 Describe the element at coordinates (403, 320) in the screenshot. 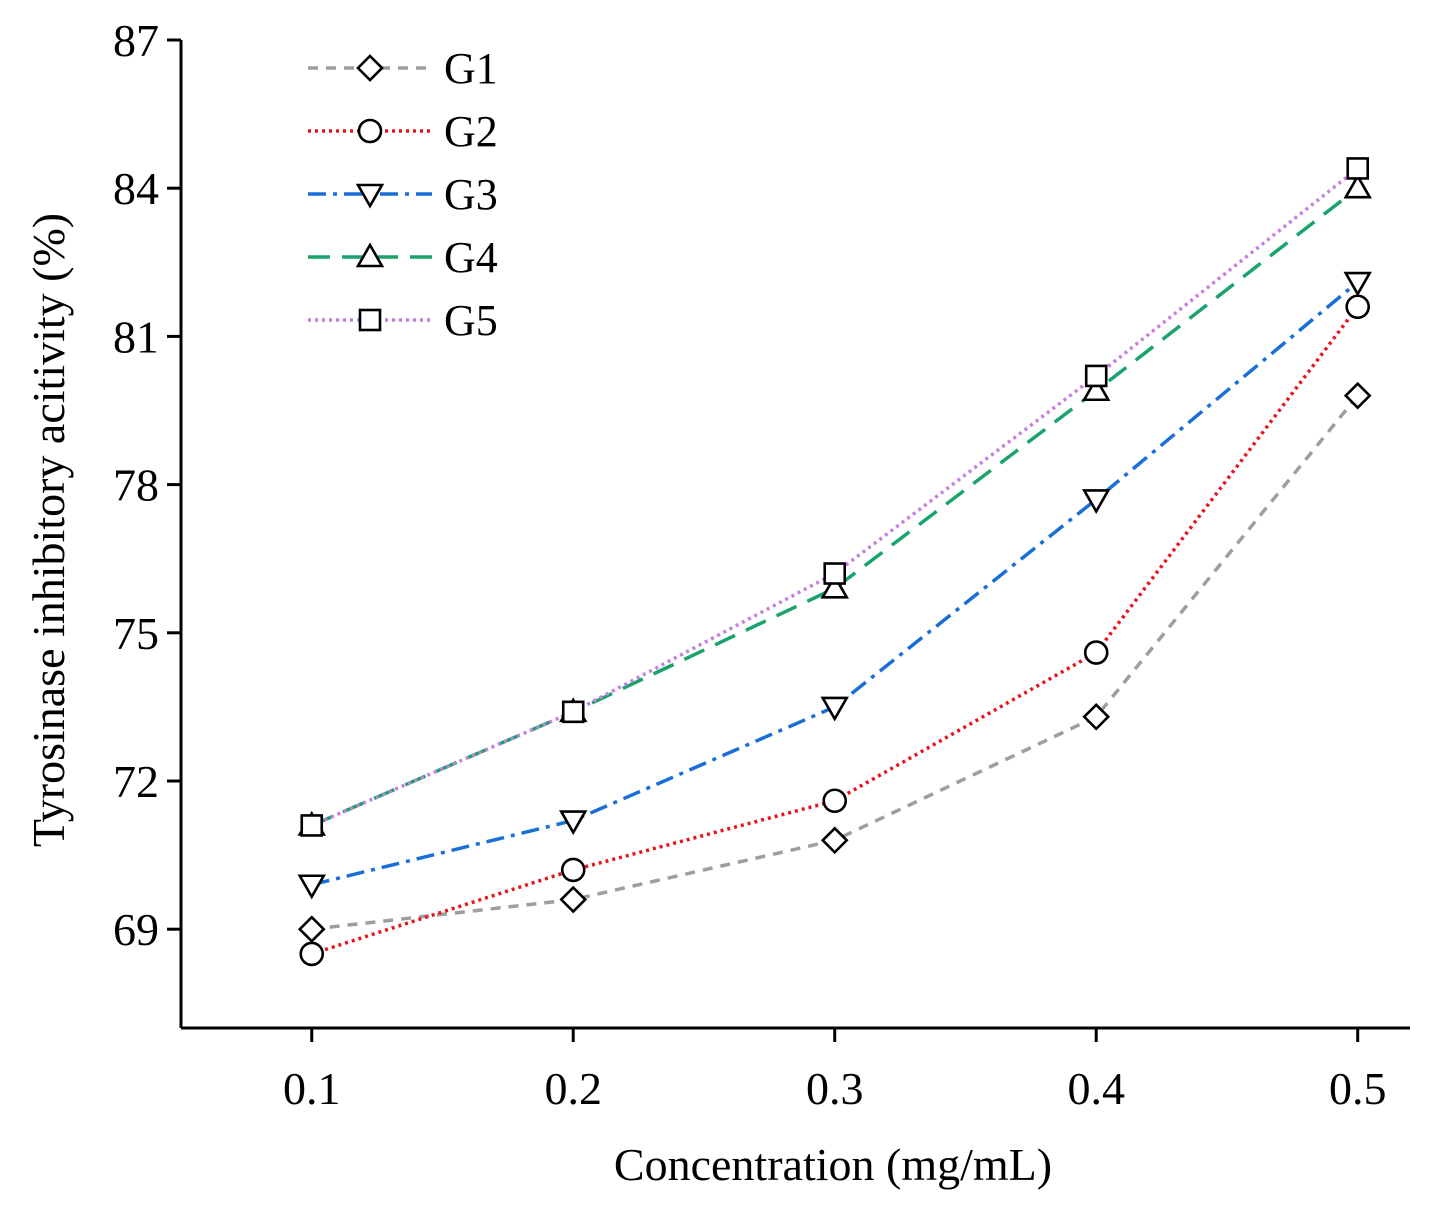

I see `legend-item-g5: G5` at that location.